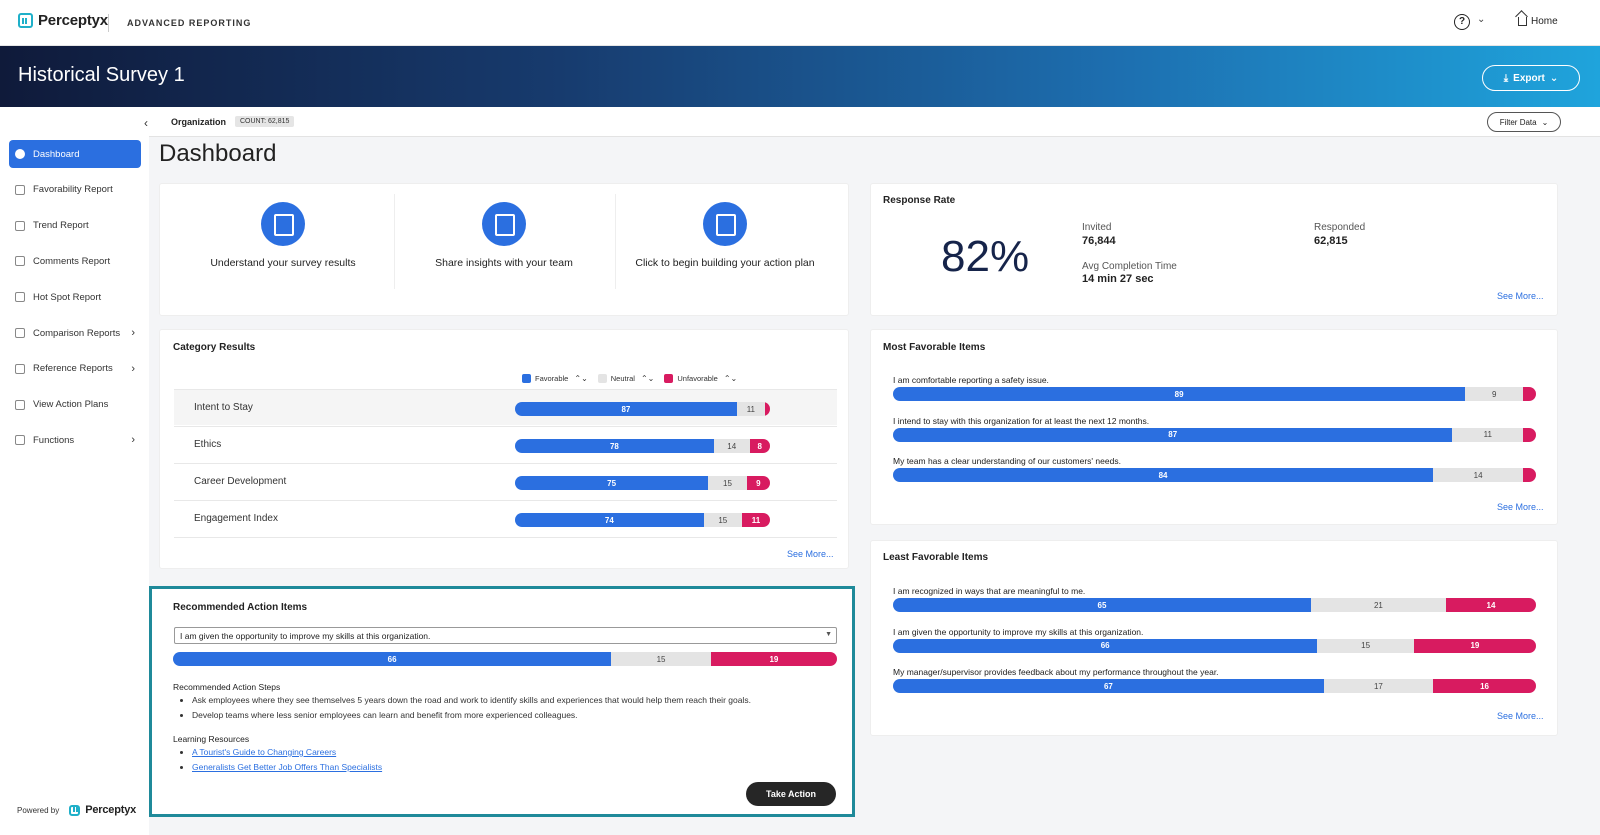 The width and height of the screenshot is (1600, 835). What do you see at coordinates (1102, 605) in the screenshot?
I see `favorable-segment: 65` at bounding box center [1102, 605].